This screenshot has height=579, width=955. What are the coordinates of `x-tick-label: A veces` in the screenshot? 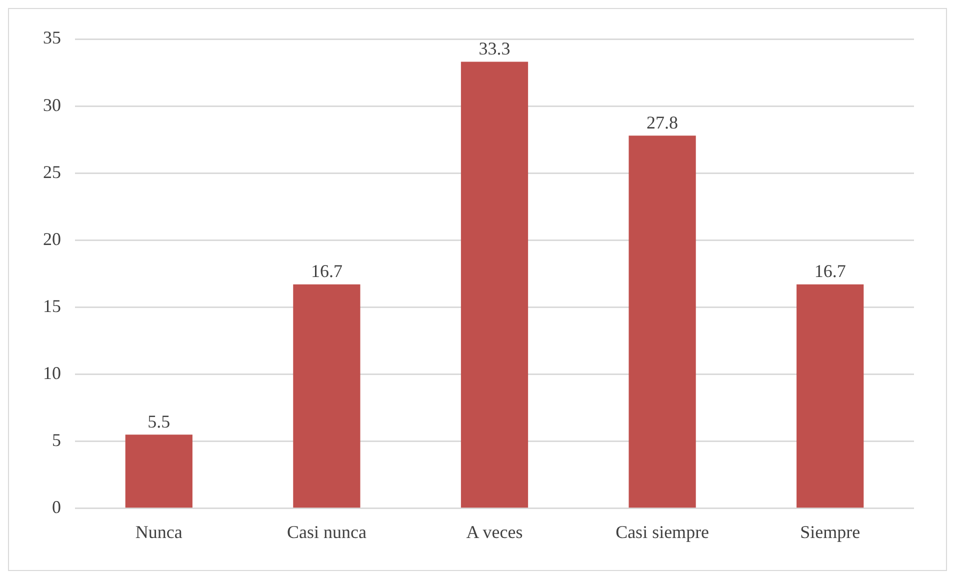 It's located at (494, 532).